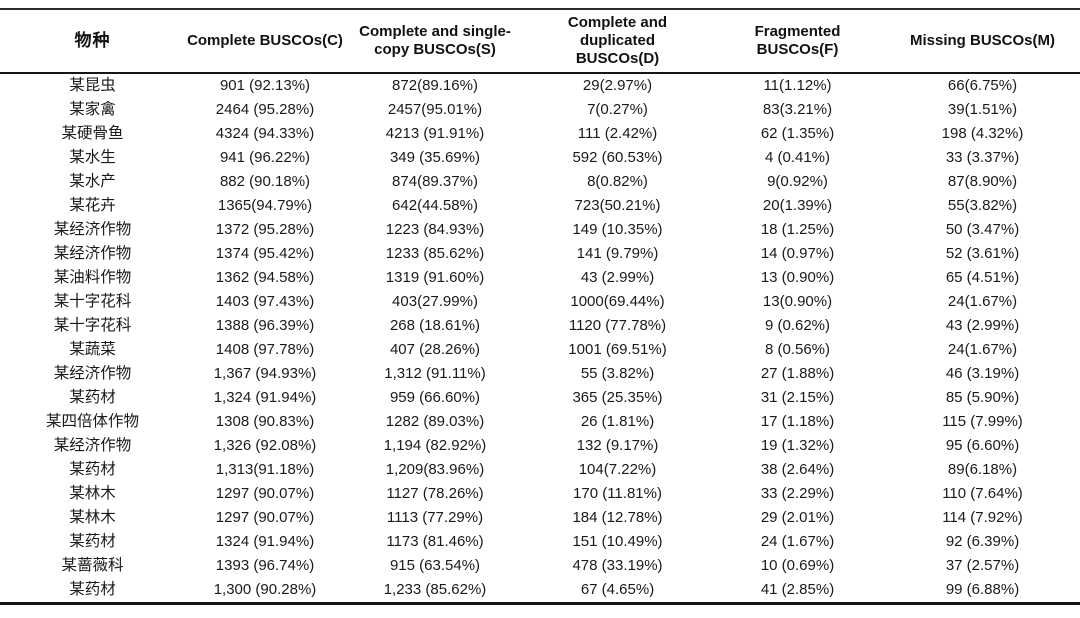  What do you see at coordinates (797, 349) in the screenshot?
I see `fragmented-buscos-cell: 8 (0.56%)` at bounding box center [797, 349].